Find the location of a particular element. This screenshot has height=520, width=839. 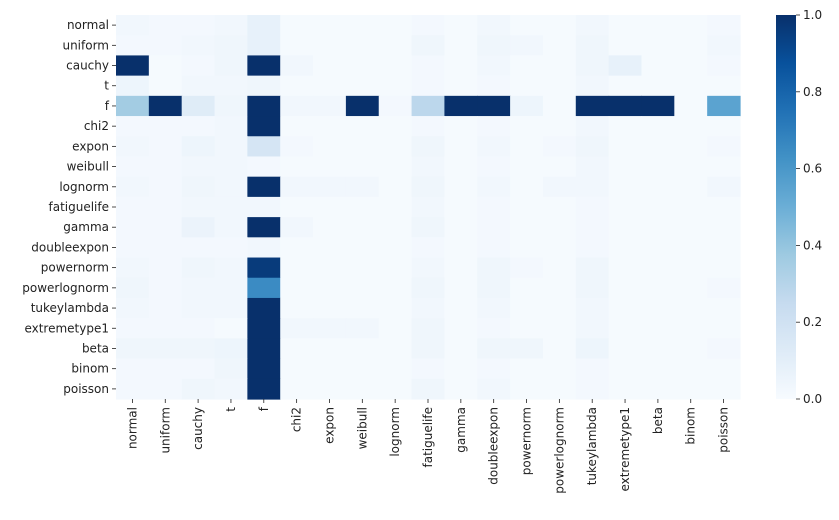

heatmap-cell-chi2-fatiguelife is located at coordinates (428, 126).